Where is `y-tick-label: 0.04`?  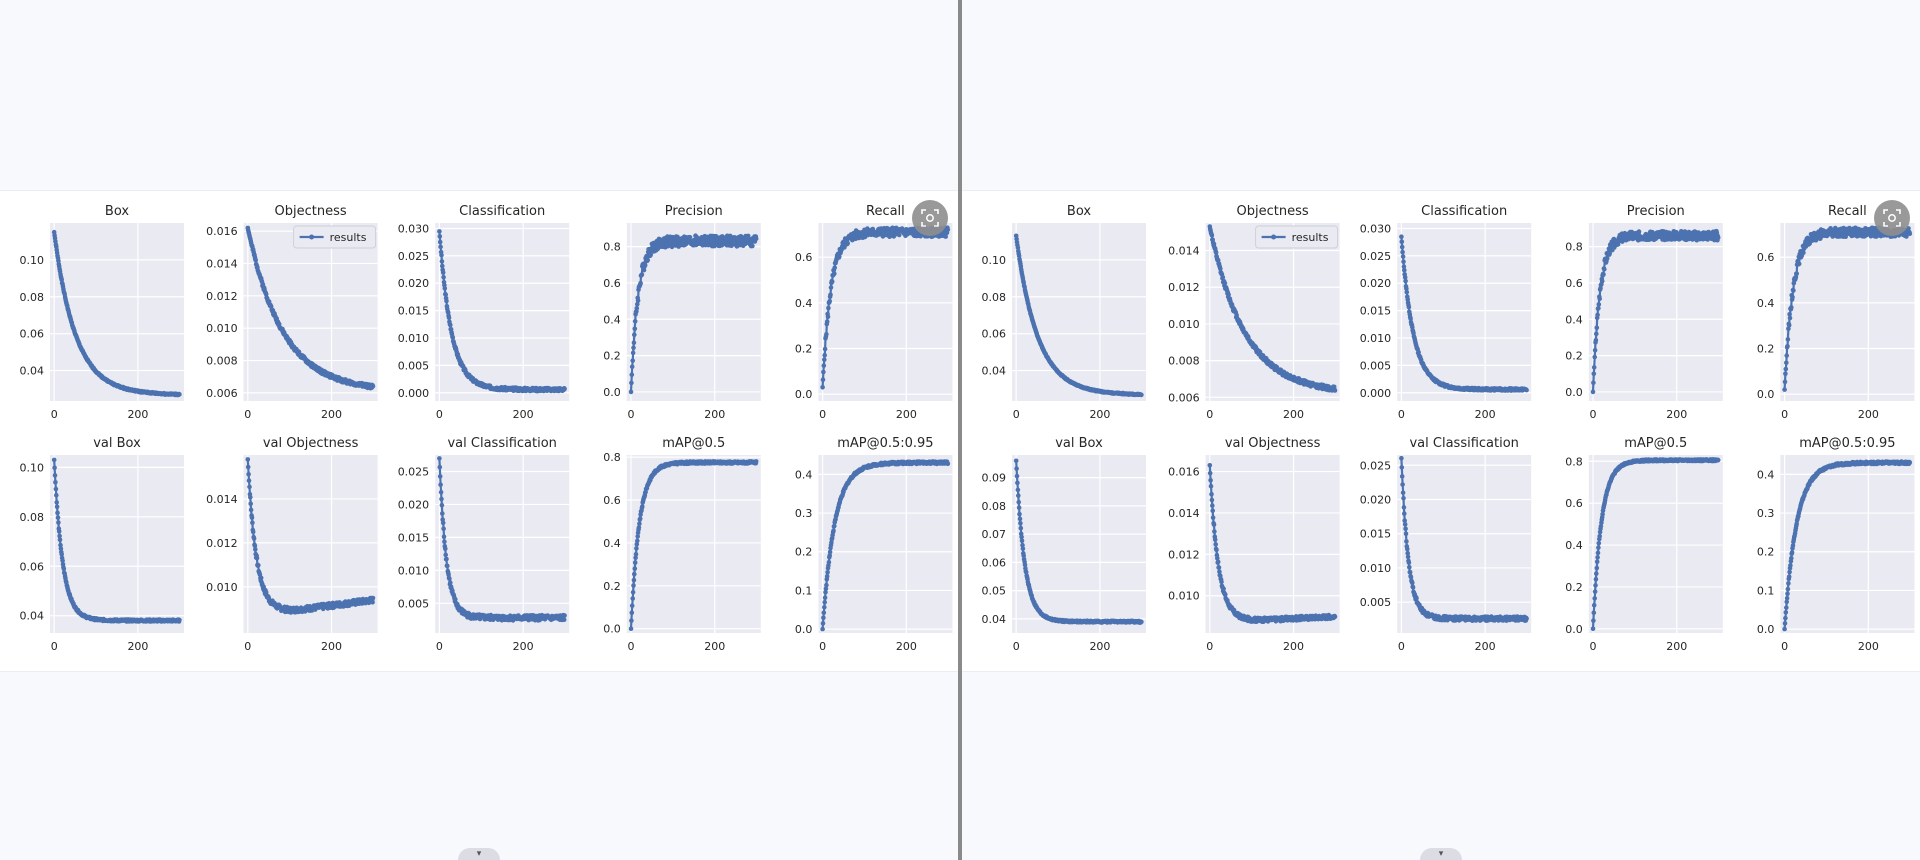
y-tick-label: 0.04 is located at coordinates (994, 619).